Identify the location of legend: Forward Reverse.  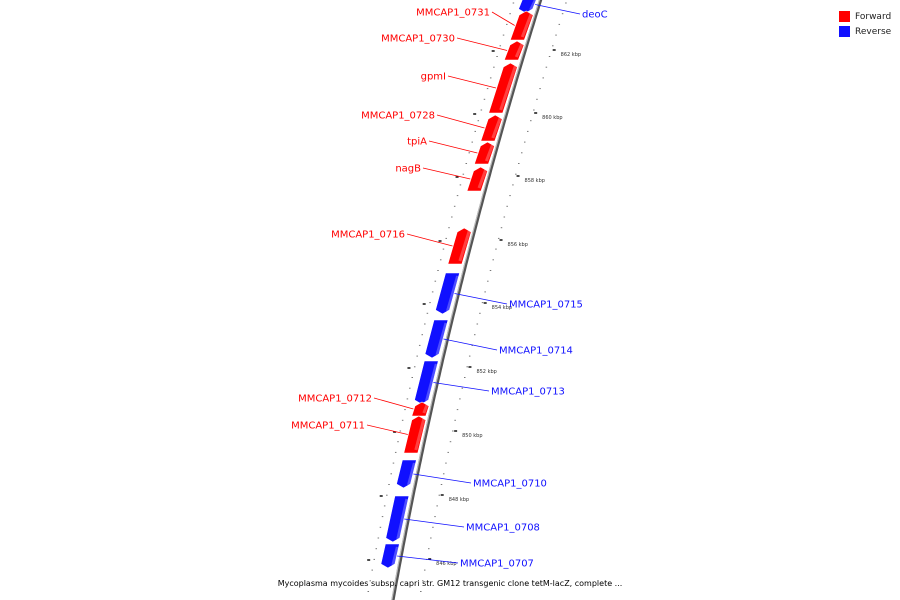
(865, 24).